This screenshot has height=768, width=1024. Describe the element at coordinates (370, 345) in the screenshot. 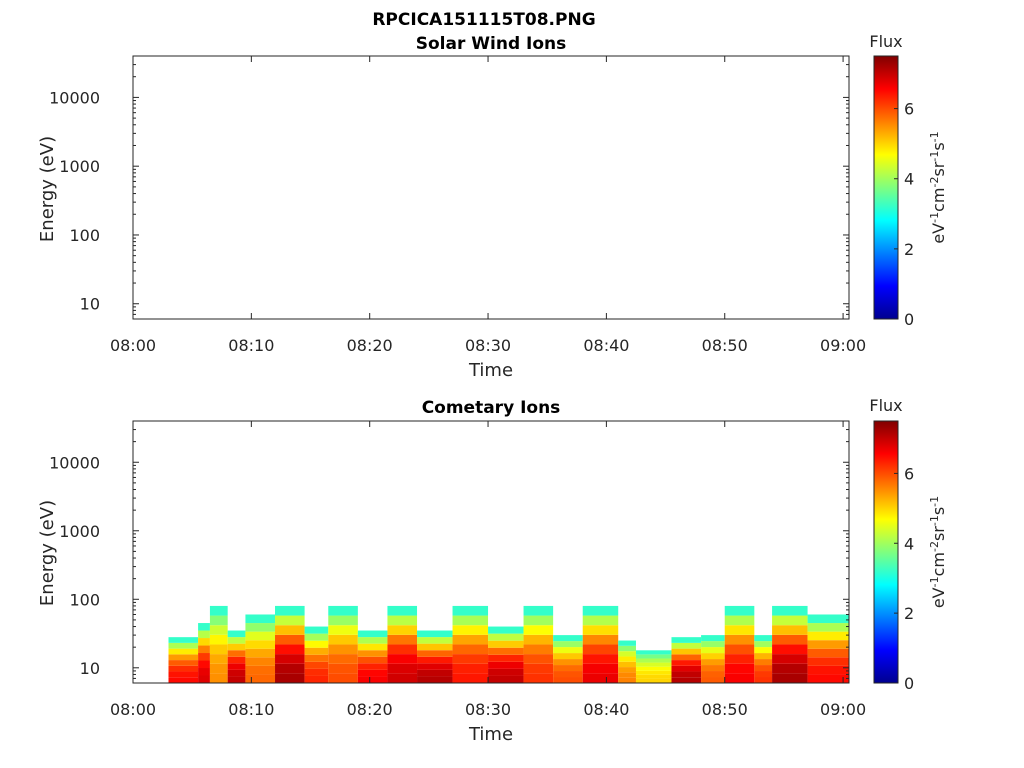

I see `x-tick-label: 08:20` at that location.